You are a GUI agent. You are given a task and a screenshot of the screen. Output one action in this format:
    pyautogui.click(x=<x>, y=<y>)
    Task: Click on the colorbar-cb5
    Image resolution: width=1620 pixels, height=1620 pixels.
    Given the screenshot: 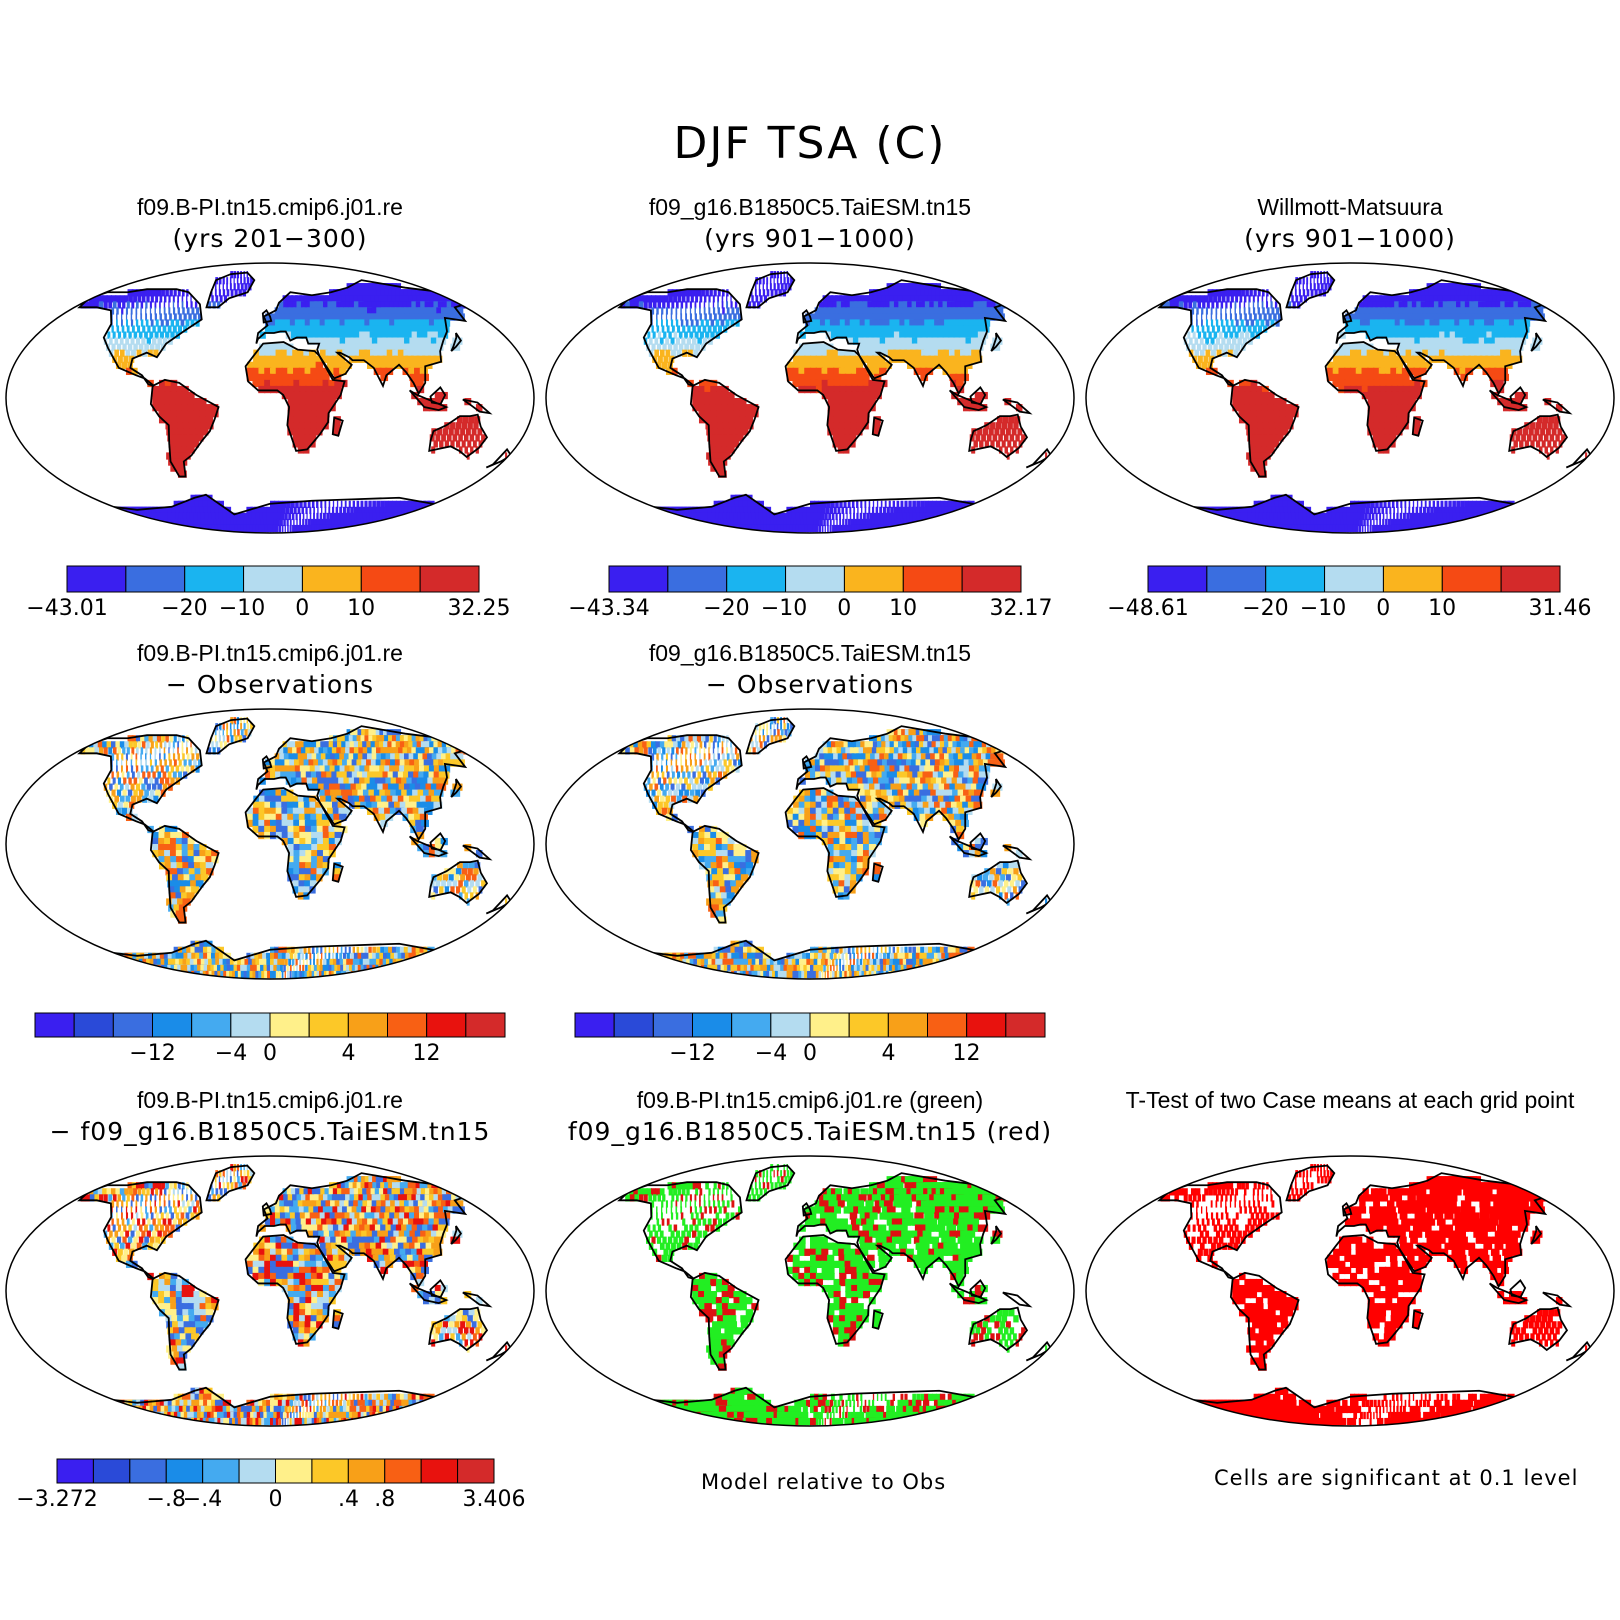 What is the action you would take?
    pyautogui.click(x=810, y=1025)
    